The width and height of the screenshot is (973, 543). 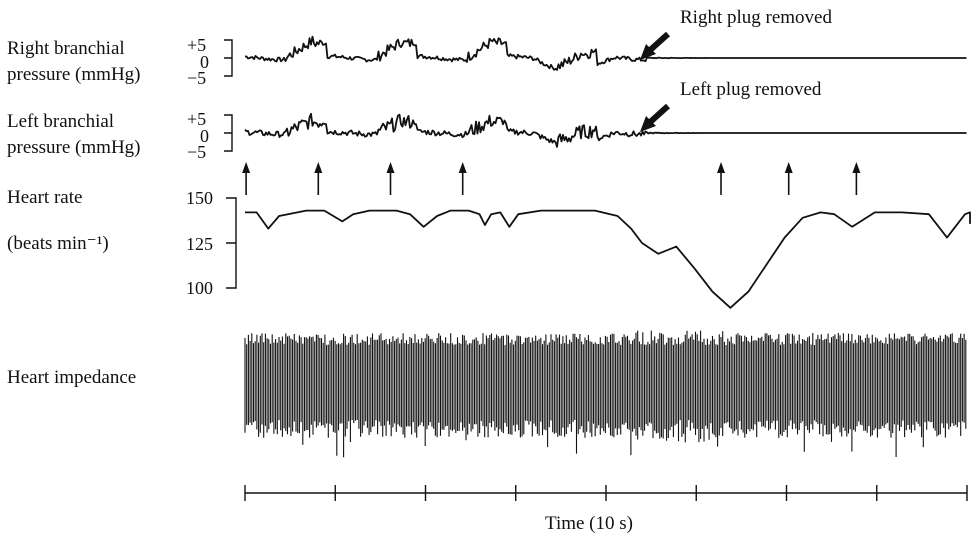 What do you see at coordinates (655, 81) in the screenshot?
I see `plug-arrows` at bounding box center [655, 81].